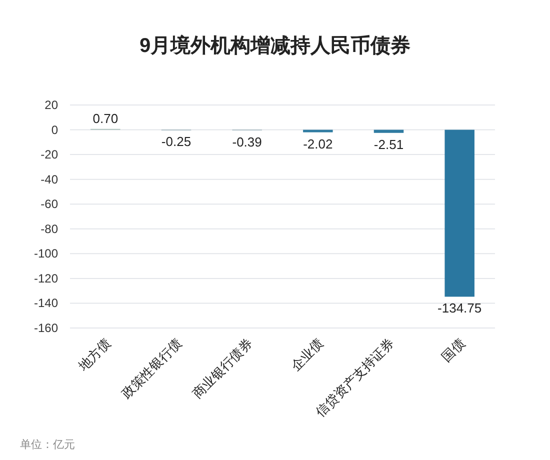  I want to click on y-tick-label: -140, so click(46, 303).